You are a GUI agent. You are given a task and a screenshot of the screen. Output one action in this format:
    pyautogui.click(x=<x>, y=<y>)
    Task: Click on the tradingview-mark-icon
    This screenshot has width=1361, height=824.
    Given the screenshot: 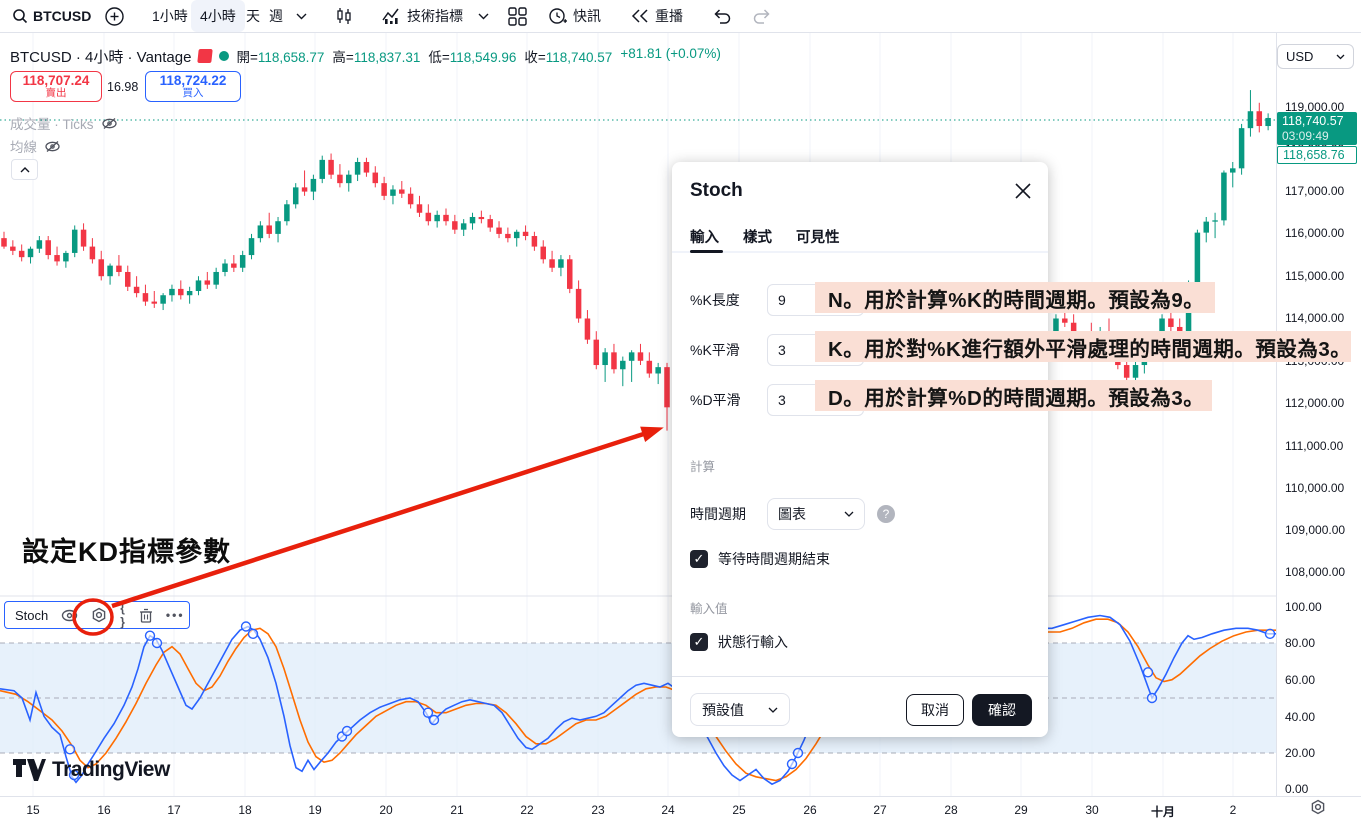 What is the action you would take?
    pyautogui.click(x=29, y=770)
    